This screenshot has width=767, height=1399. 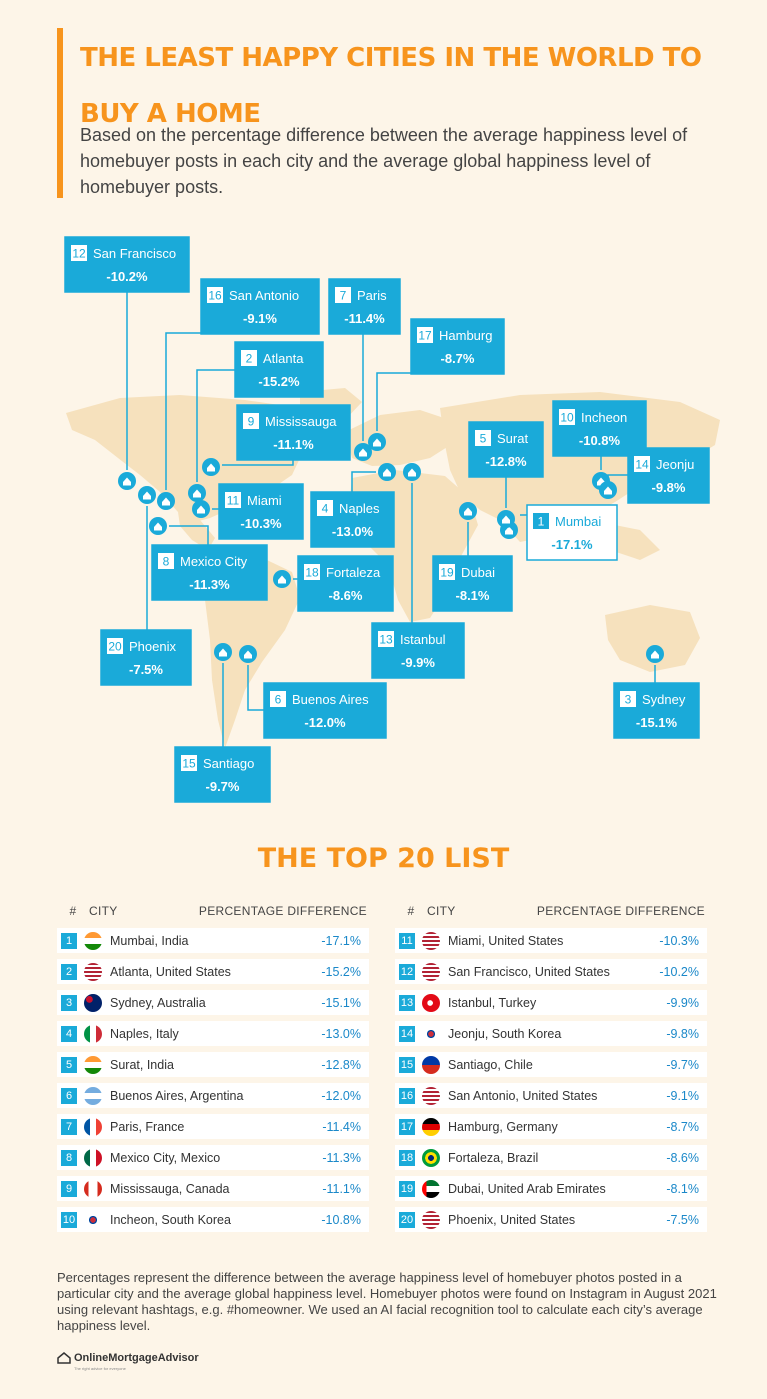 What do you see at coordinates (158, 1002) in the screenshot?
I see `city-cell: Sydney, Australia` at bounding box center [158, 1002].